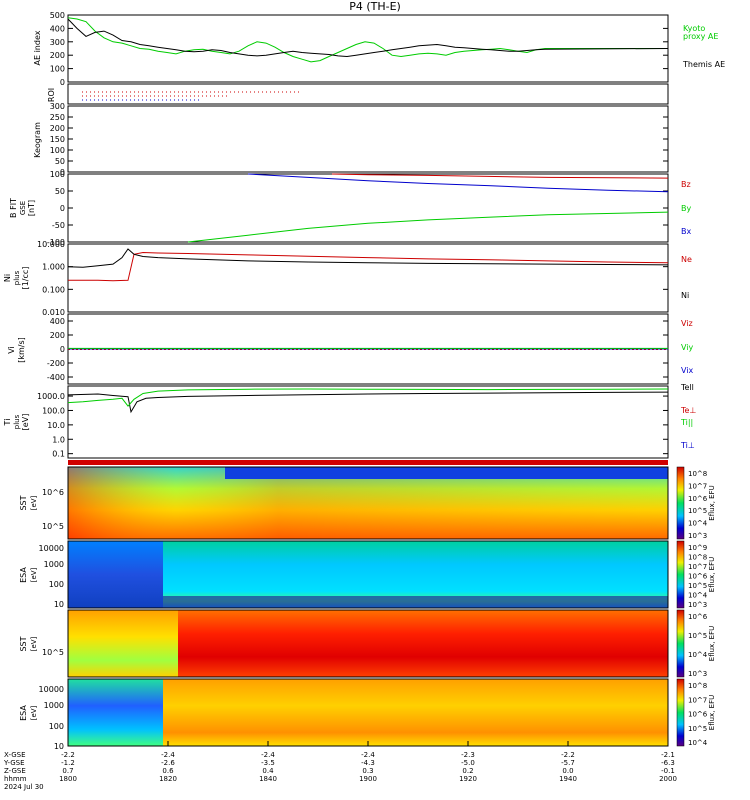  I want to click on y-tick-label: 500, so click(57, 15).